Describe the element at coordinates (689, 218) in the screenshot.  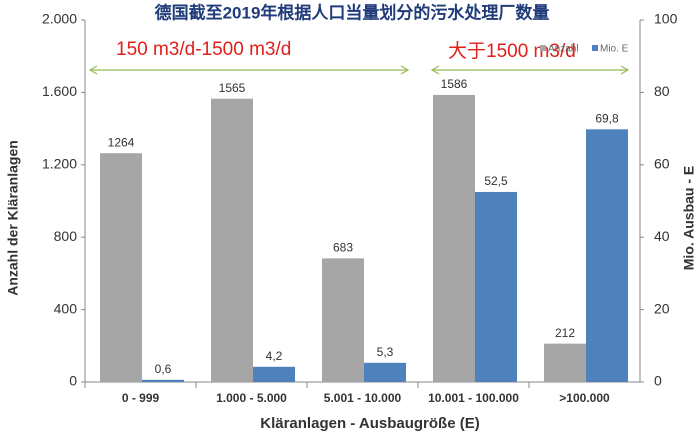
I see `y2-axis-label: Mio. Ausbau - E` at that location.